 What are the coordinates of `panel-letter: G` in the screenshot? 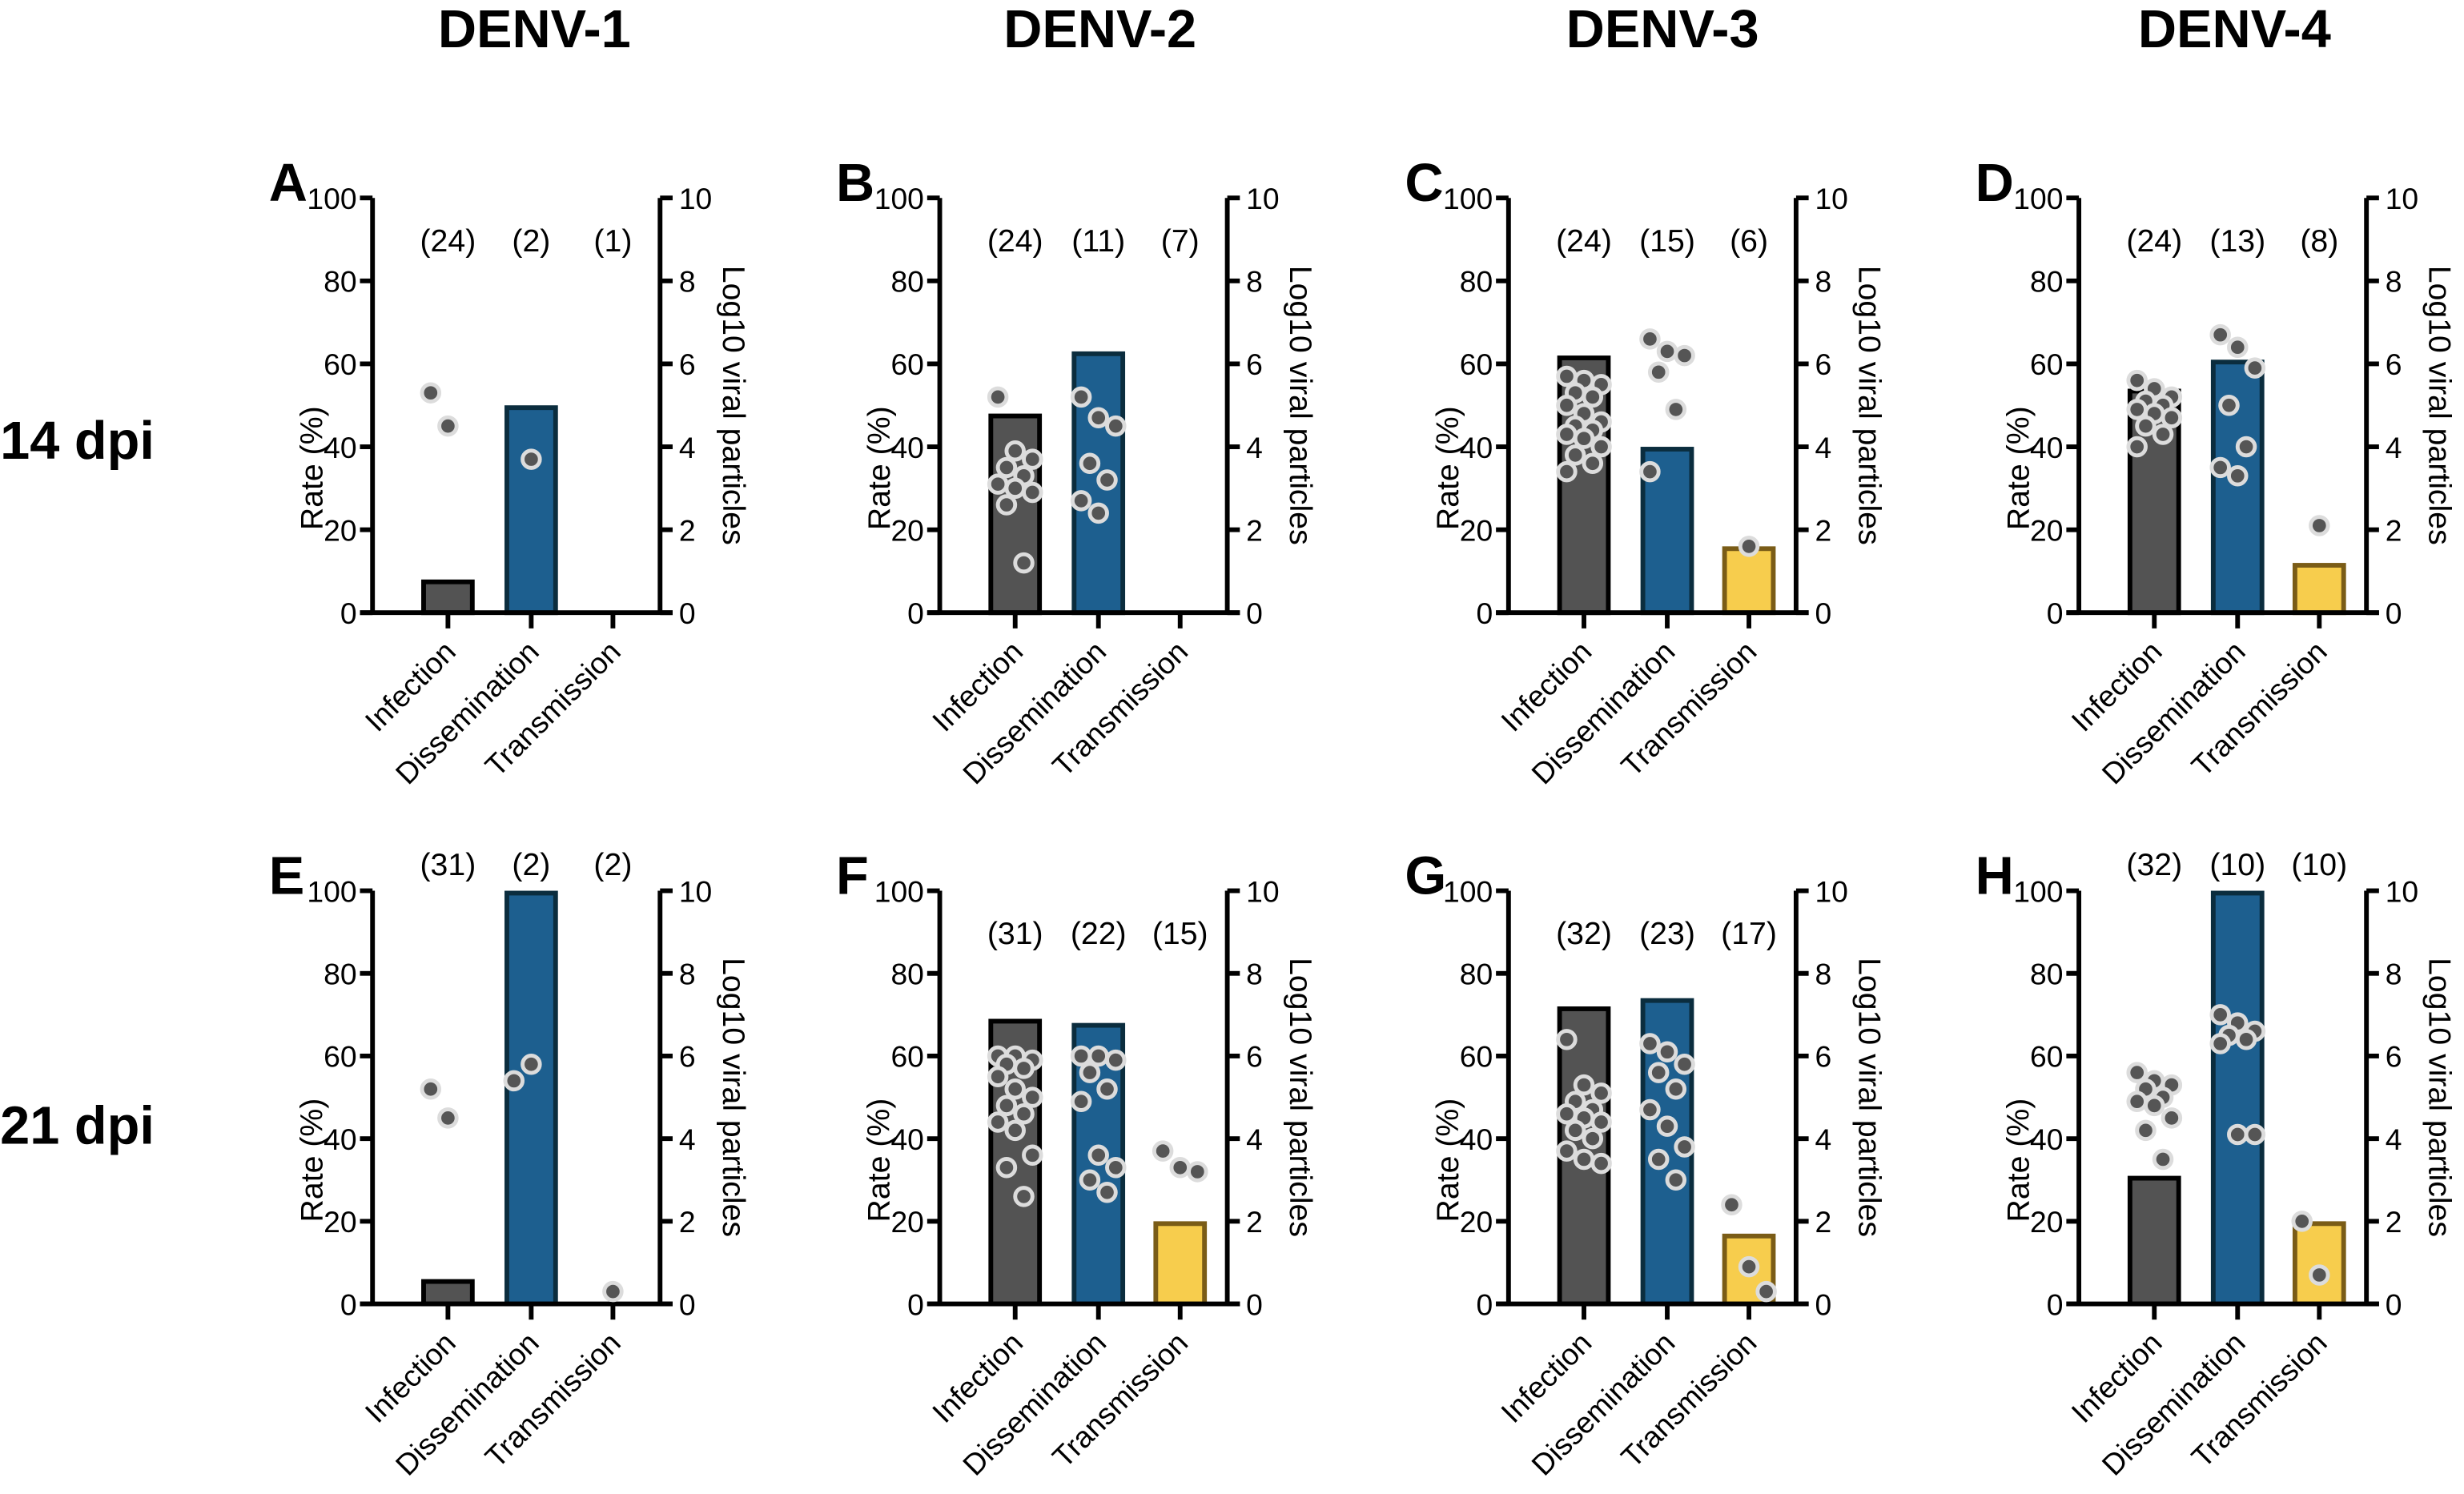 It's located at (1425, 876).